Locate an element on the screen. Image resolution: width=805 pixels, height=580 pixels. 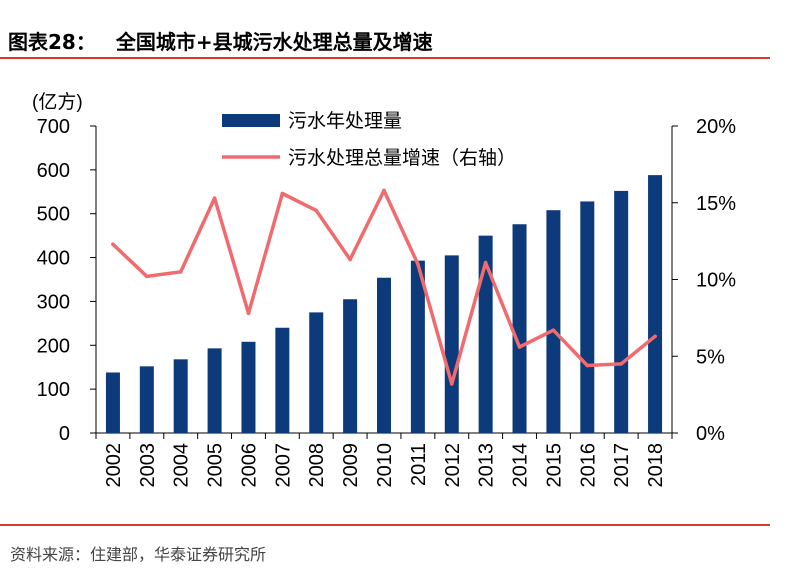
left-axis-unit: (亿方) is located at coordinates (57, 102).